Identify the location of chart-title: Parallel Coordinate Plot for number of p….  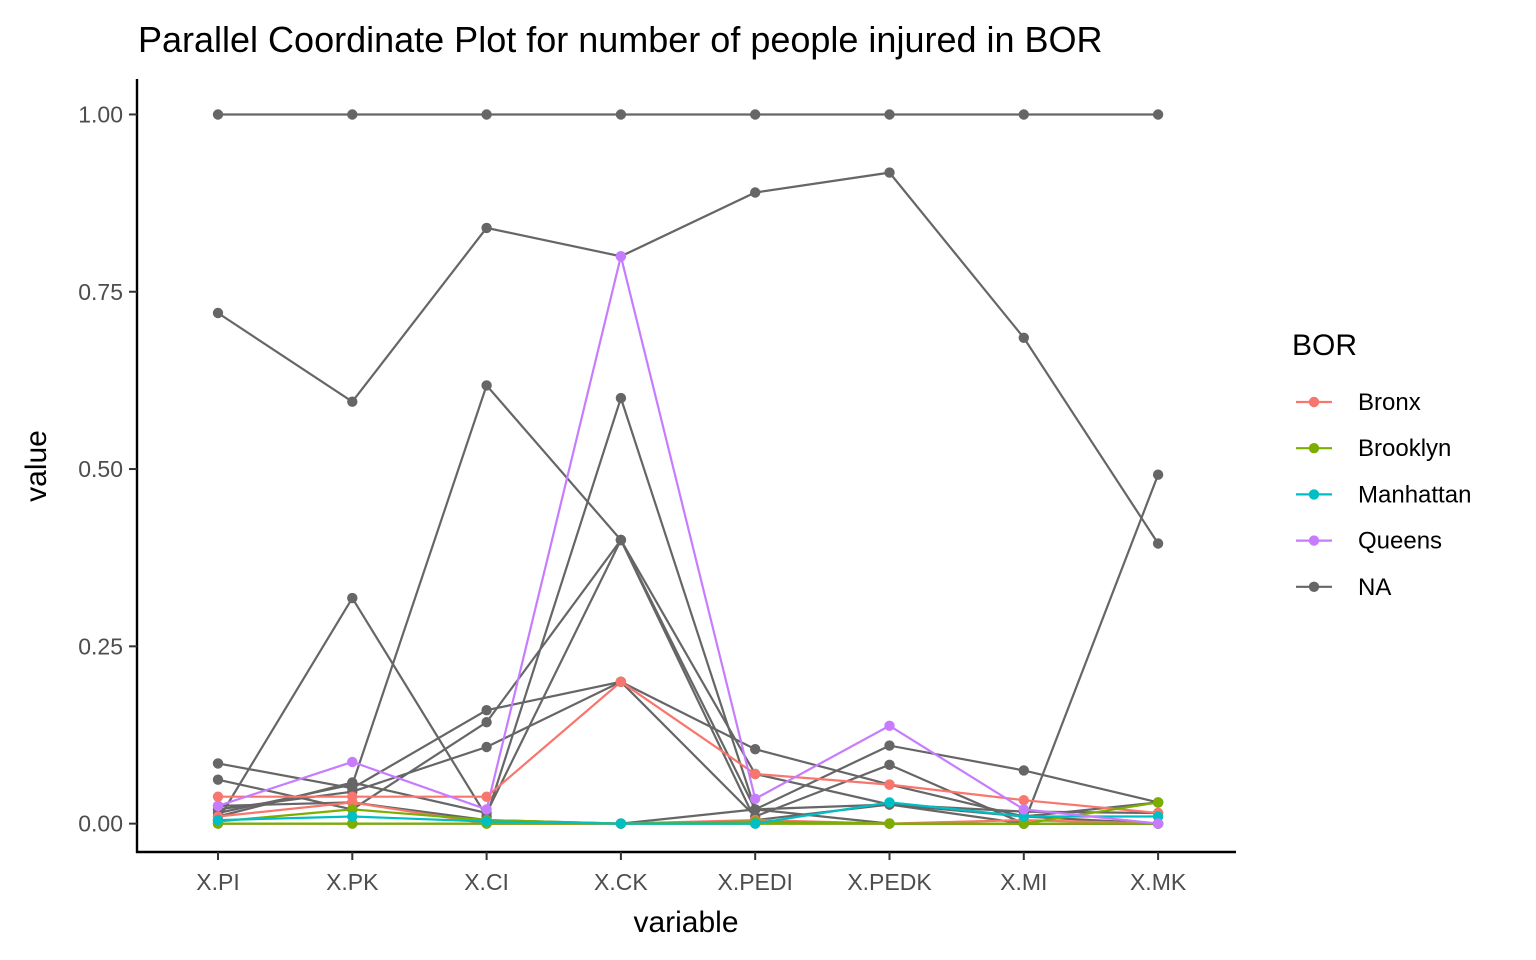
(620, 39).